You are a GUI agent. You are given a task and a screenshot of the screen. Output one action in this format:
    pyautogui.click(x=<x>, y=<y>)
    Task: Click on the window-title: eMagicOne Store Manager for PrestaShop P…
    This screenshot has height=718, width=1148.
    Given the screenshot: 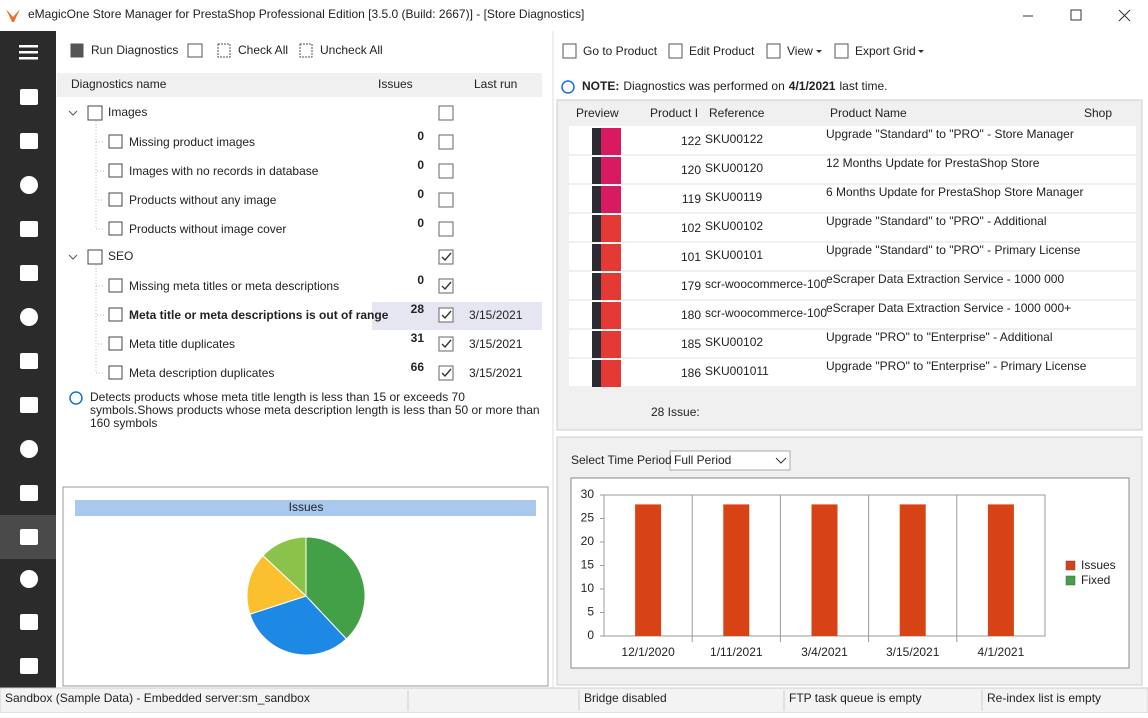 What is the action you would take?
    pyautogui.click(x=306, y=14)
    